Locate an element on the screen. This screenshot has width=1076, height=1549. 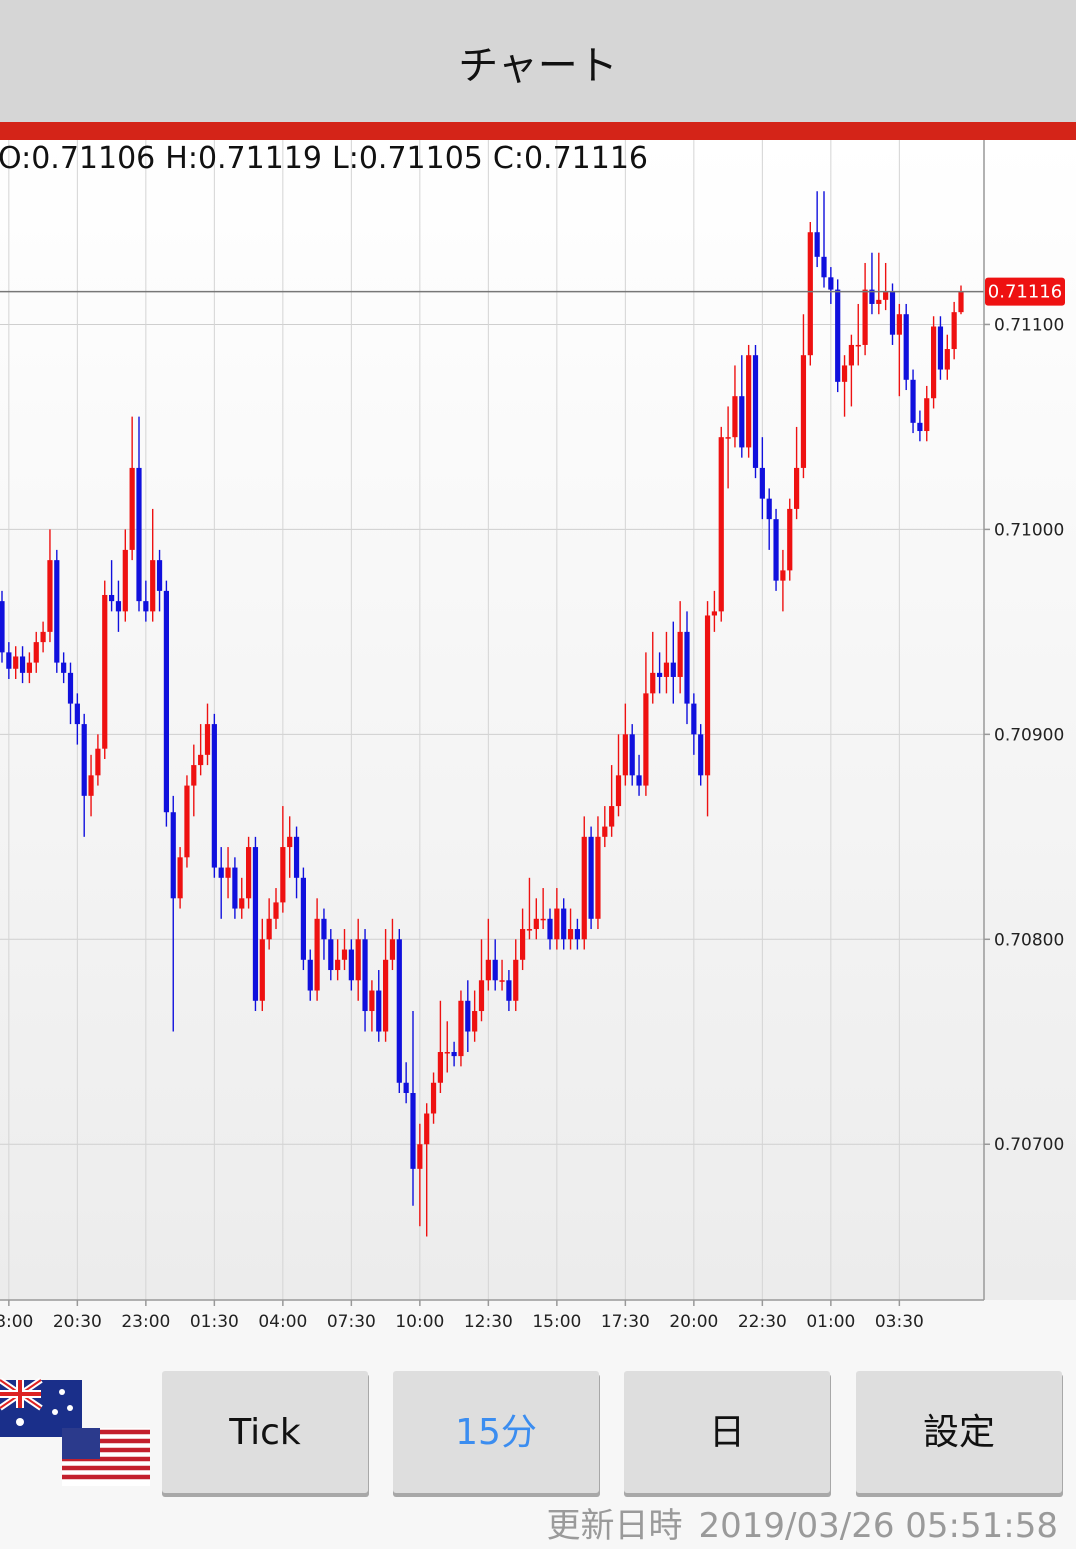
button: 設定 is located at coordinates (959, 1434).